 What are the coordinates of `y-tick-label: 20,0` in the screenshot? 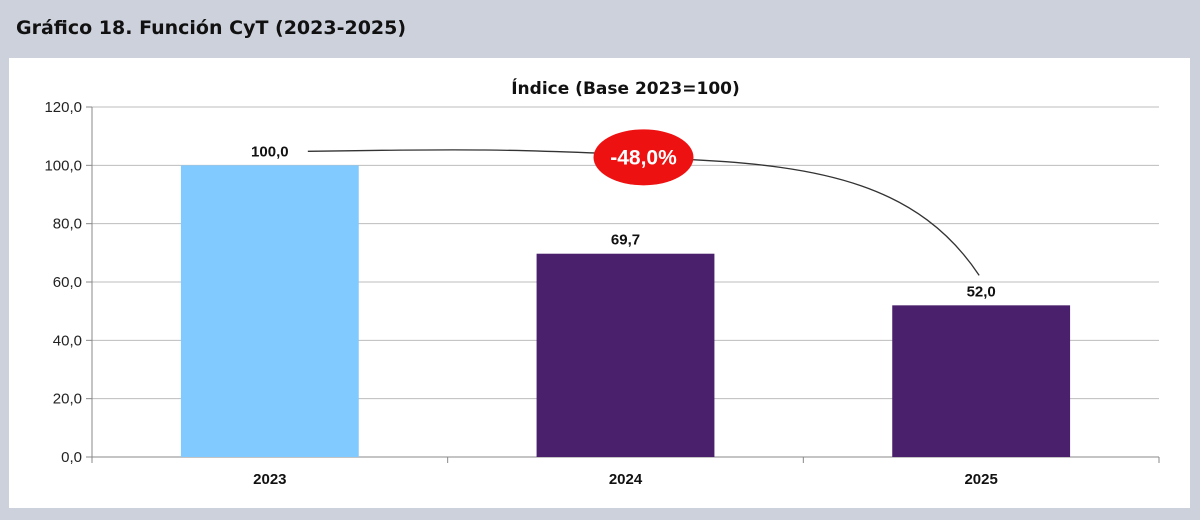 It's located at (67, 399).